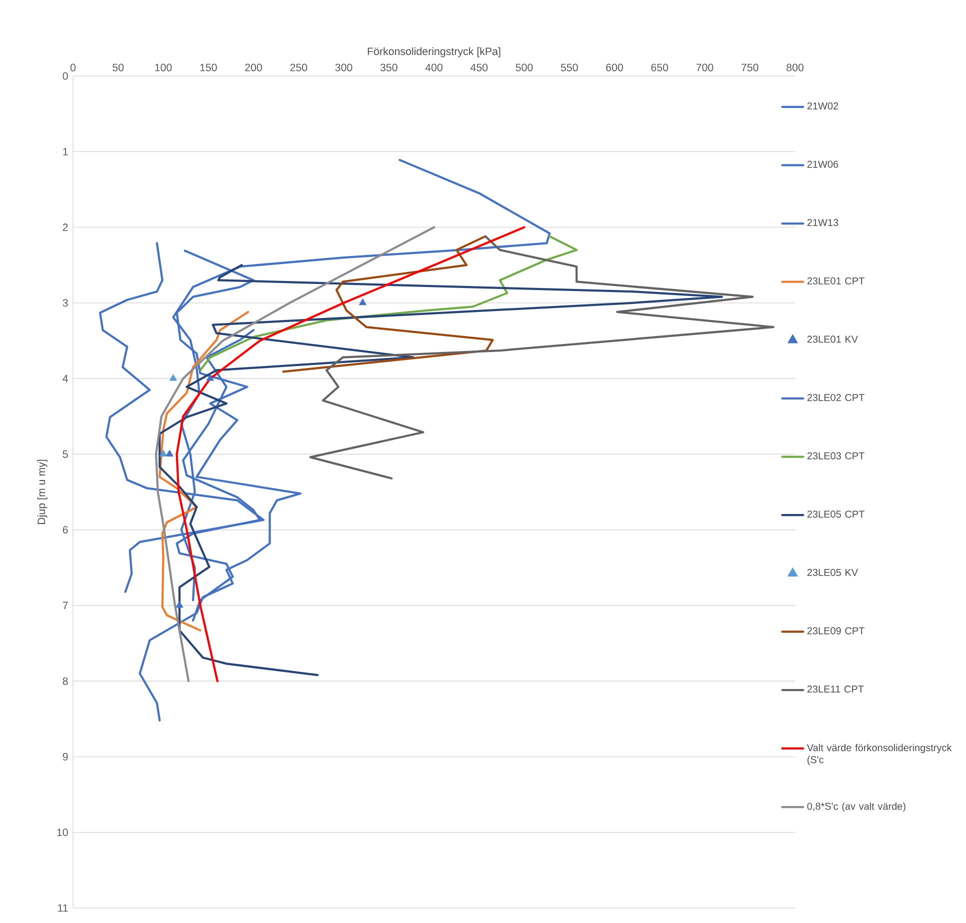 The width and height of the screenshot is (966, 923). I want to click on x-tick-label: 200, so click(253, 68).